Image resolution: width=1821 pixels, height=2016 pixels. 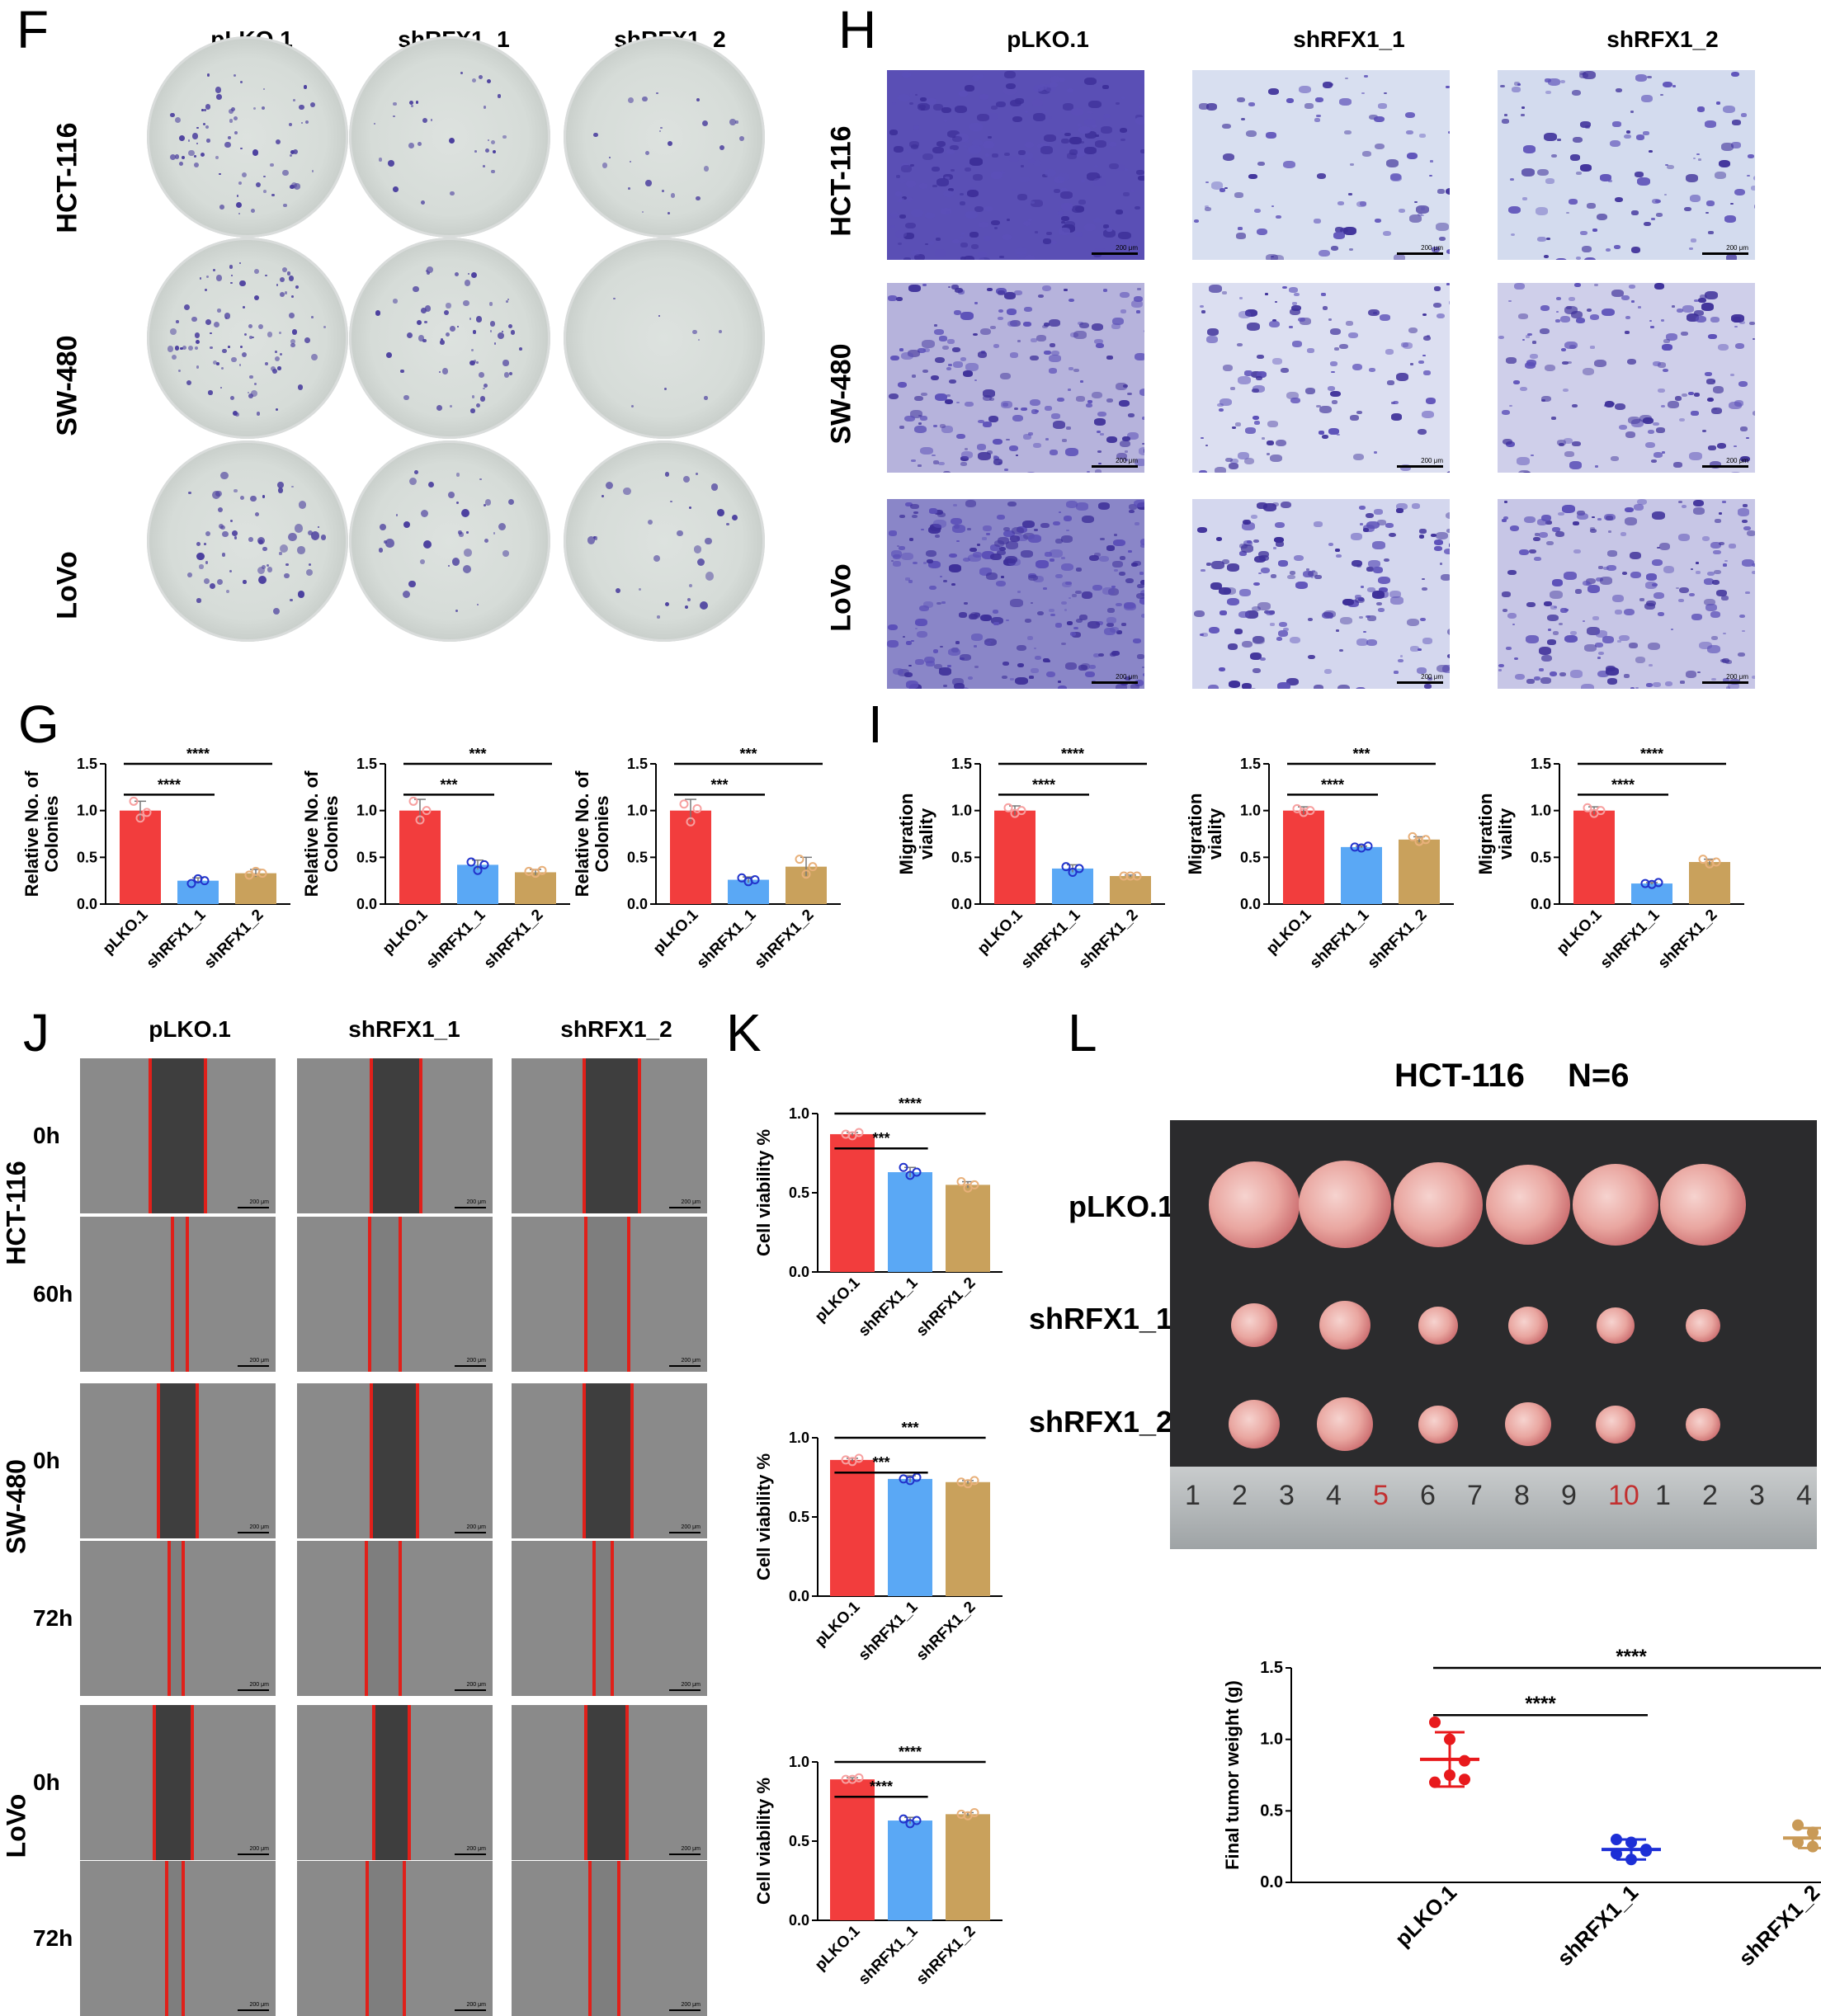 I want to click on j-time-label: 0h, so click(x=46, y=1782).